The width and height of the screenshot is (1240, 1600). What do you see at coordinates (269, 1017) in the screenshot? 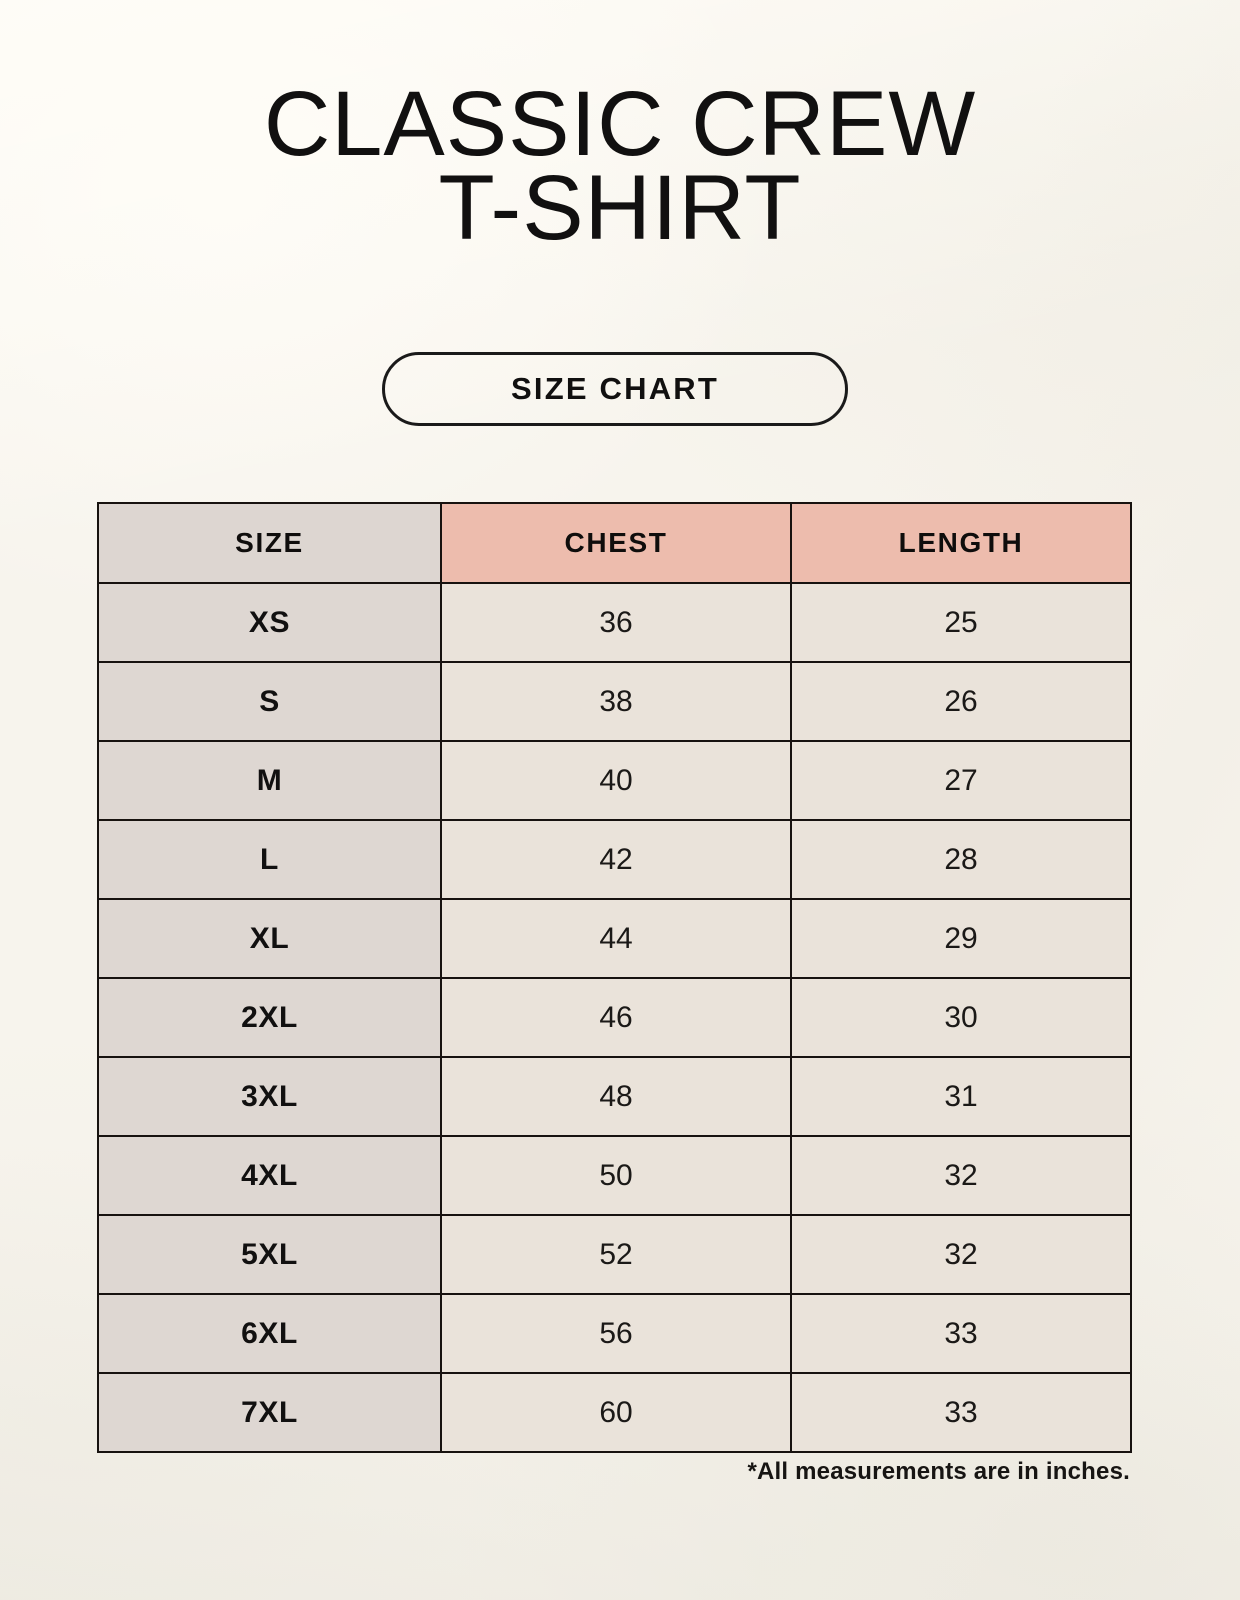
I see `cell-size: 2XL` at bounding box center [269, 1017].